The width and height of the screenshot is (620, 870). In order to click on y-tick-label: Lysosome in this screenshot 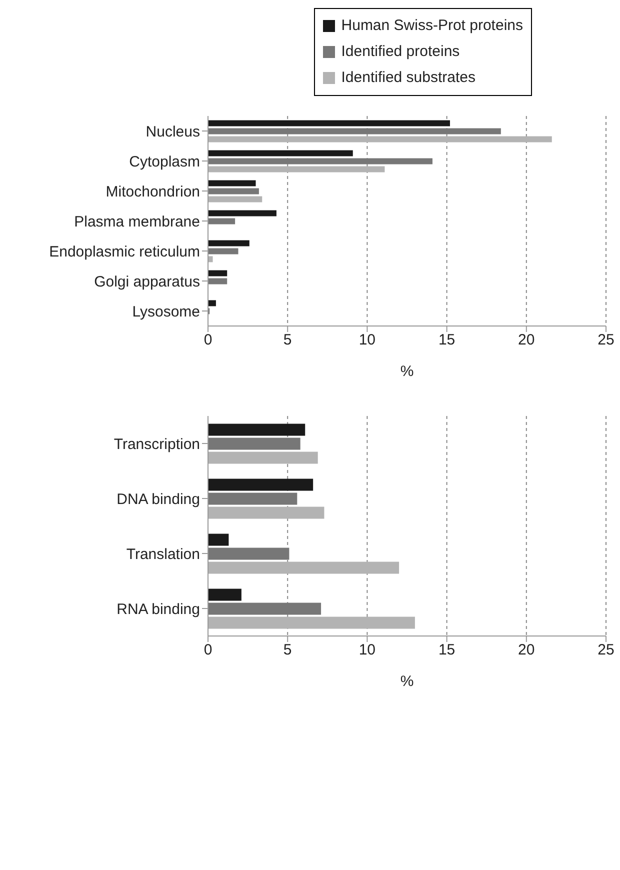, I will do `click(166, 311)`.